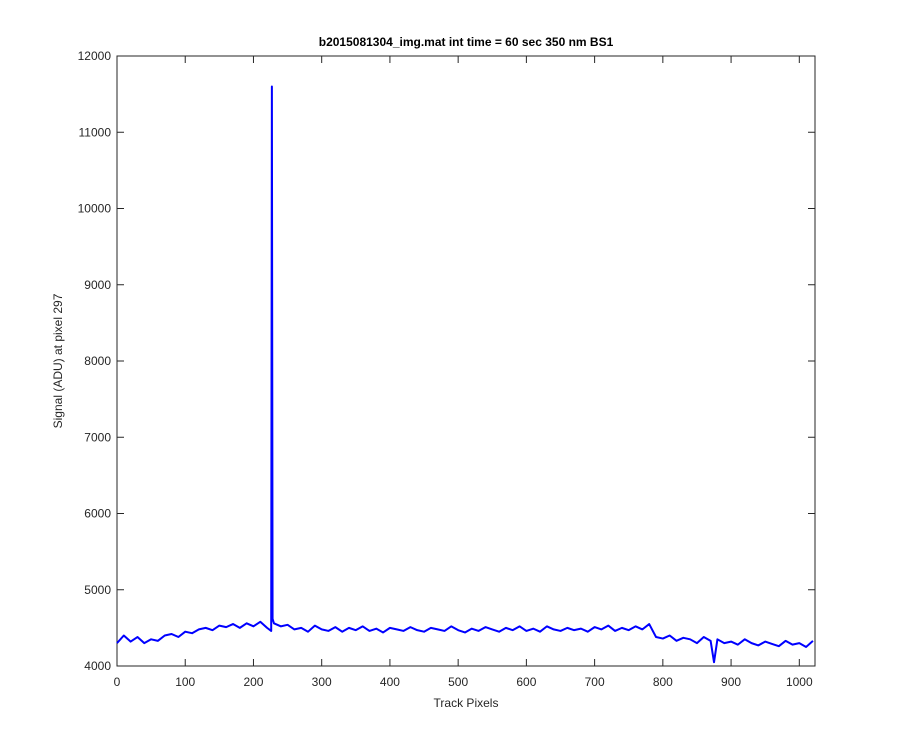 This screenshot has height=750, width=900. I want to click on y-tick-label: 5000, so click(97, 590).